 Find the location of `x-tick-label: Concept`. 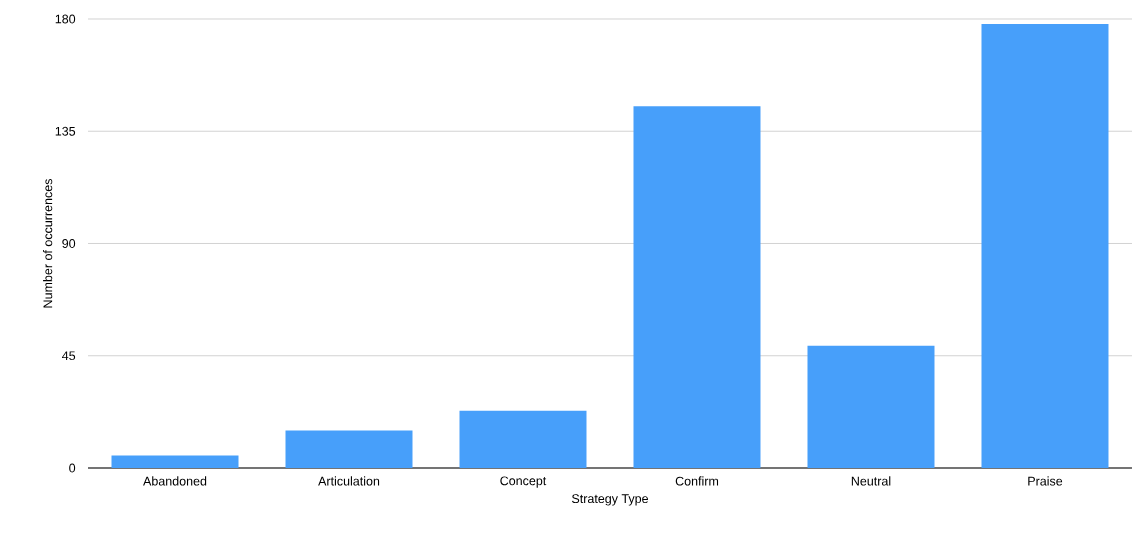

x-tick-label: Concept is located at coordinates (523, 482).